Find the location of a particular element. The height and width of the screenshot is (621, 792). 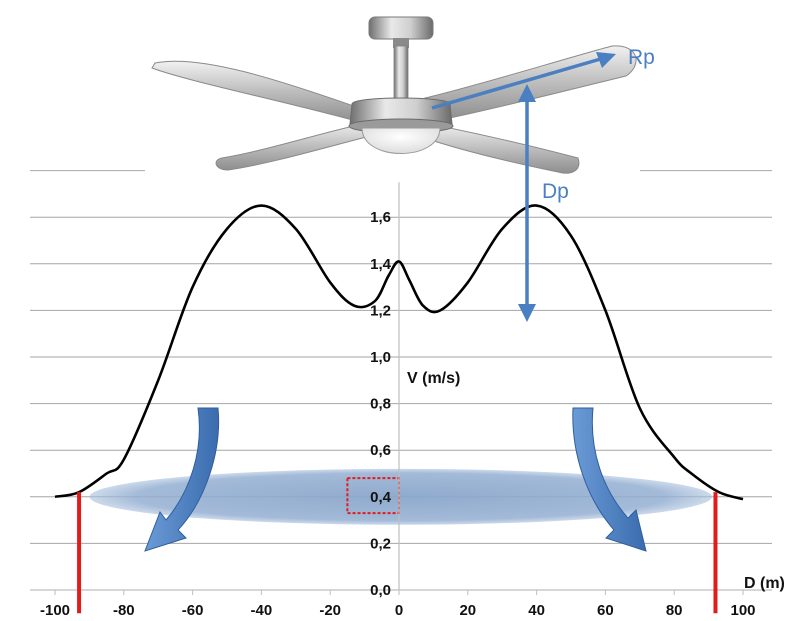

y-tick-label-5: 1,0 is located at coordinates (380, 357).